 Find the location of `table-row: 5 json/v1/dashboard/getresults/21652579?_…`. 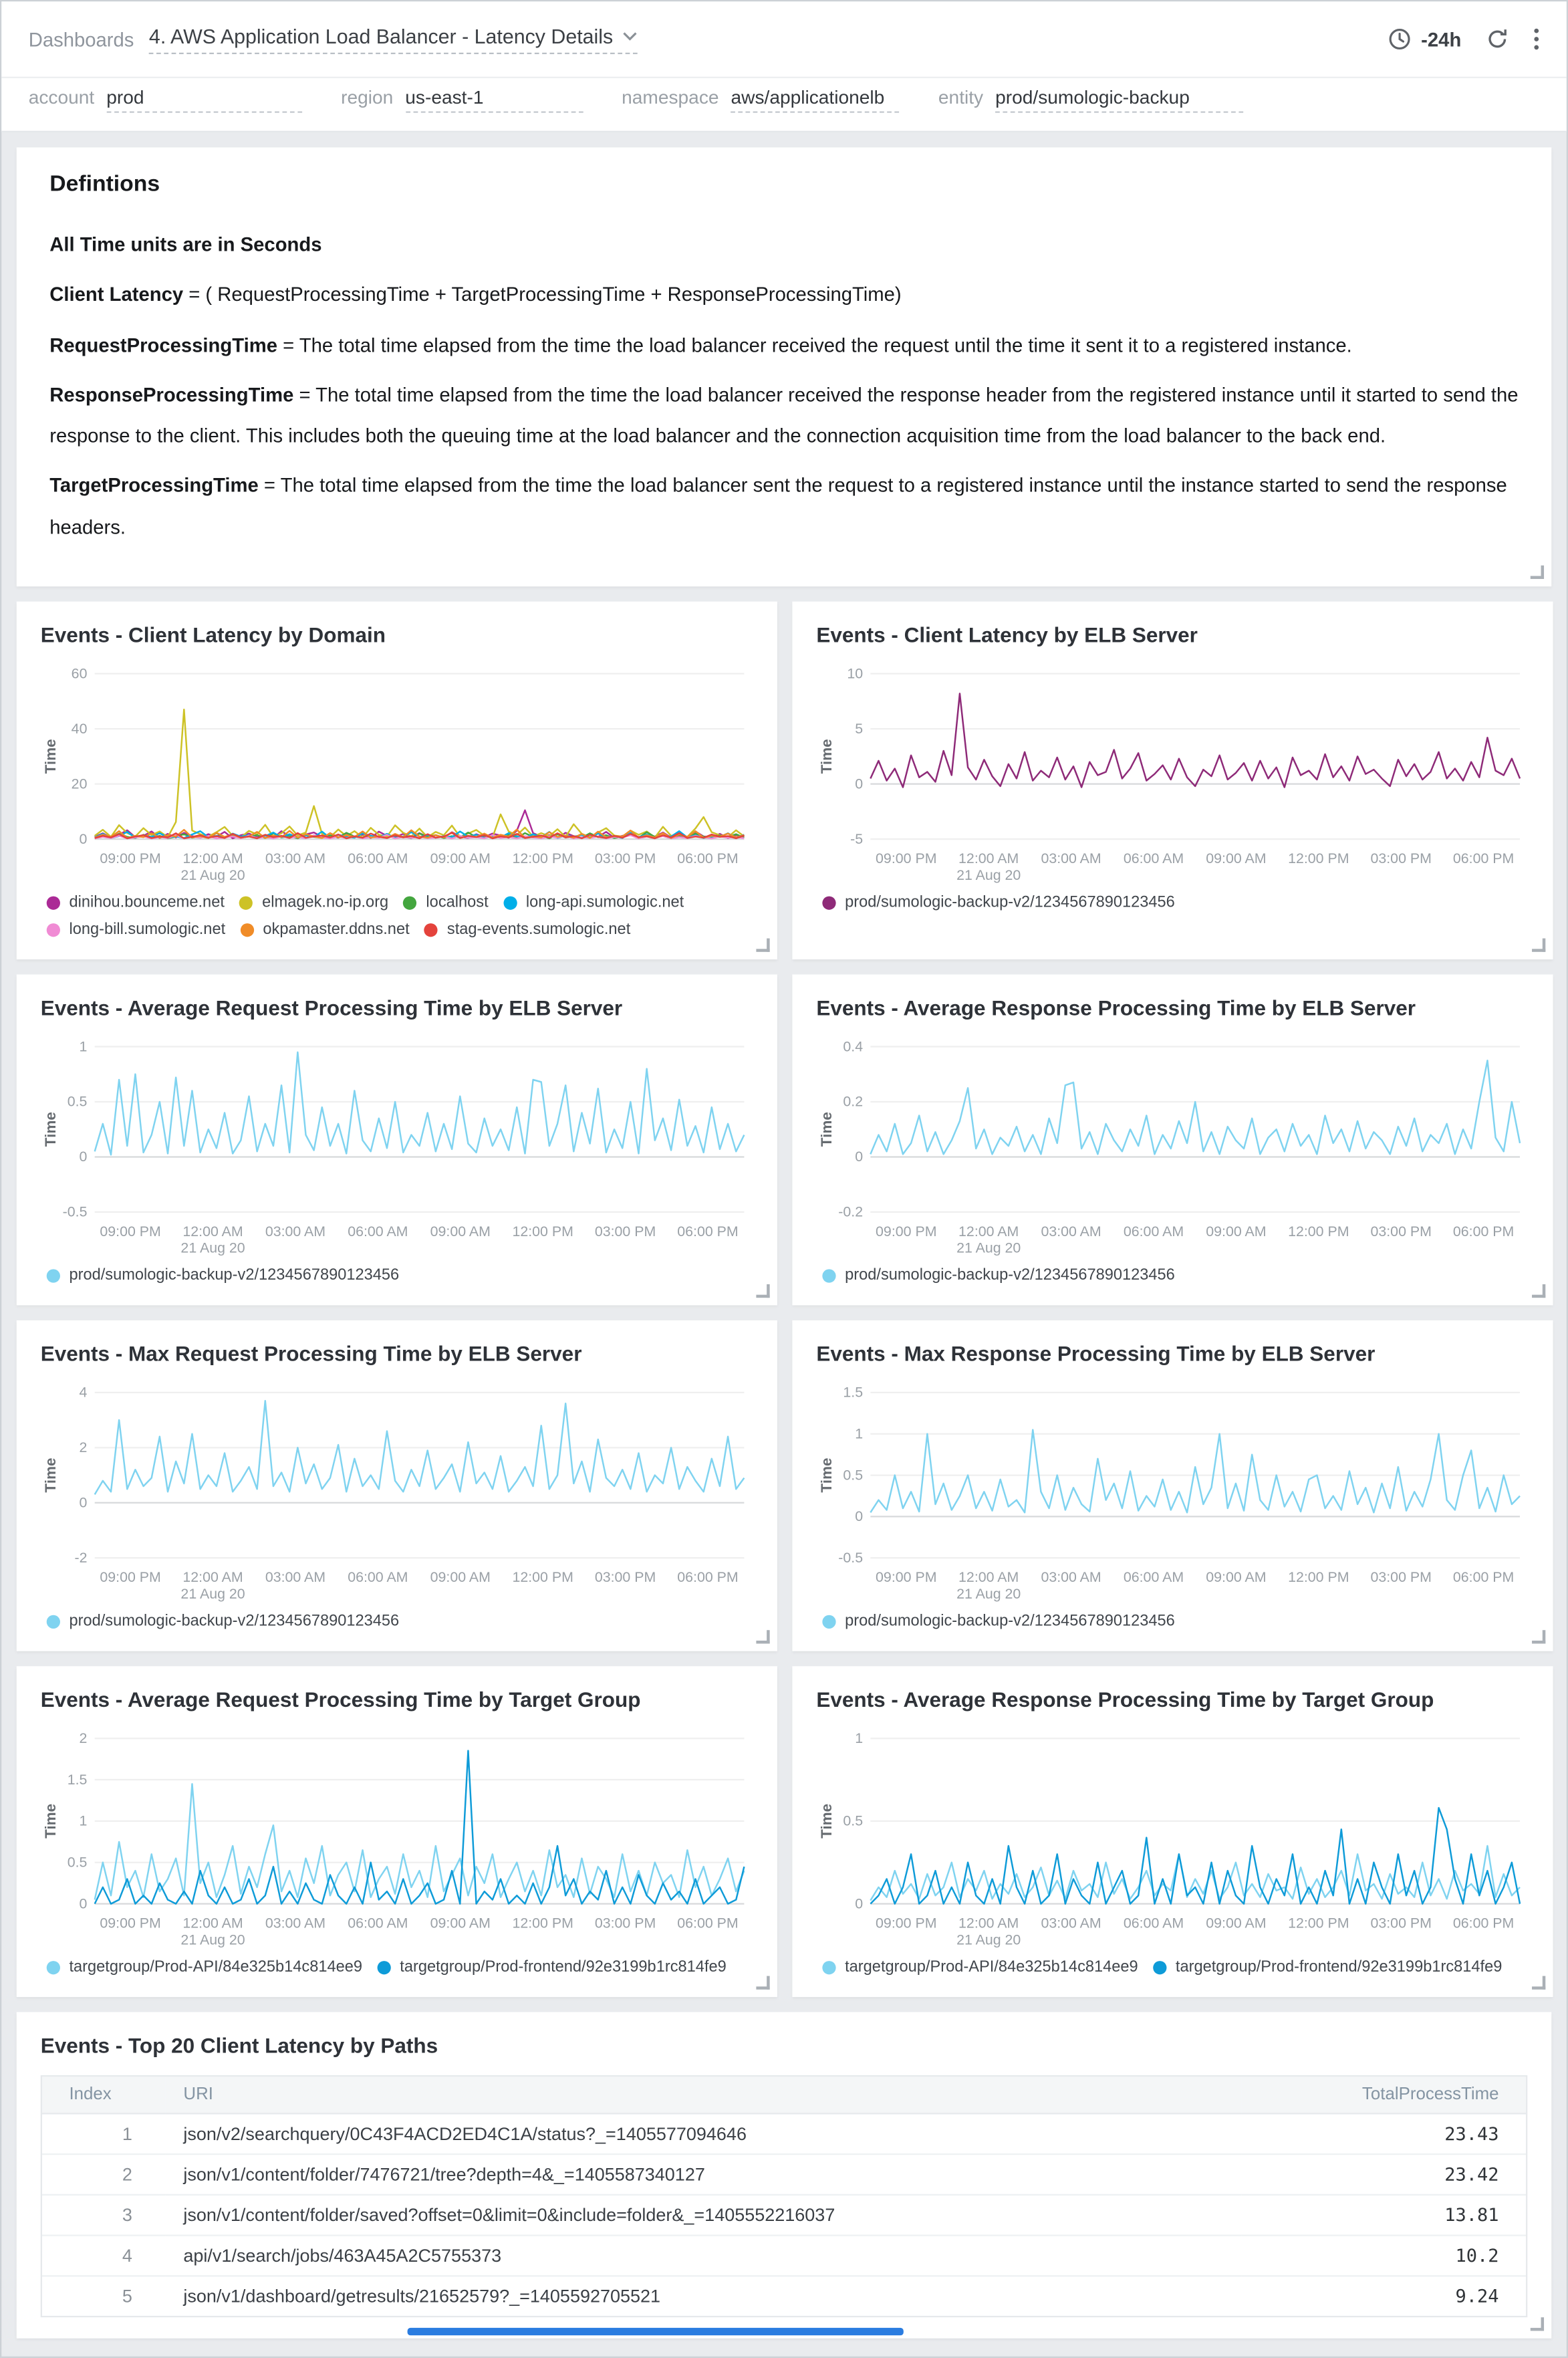

table-row: 5 json/v1/dashboard/getresults/21652579?_… is located at coordinates (784, 2296).